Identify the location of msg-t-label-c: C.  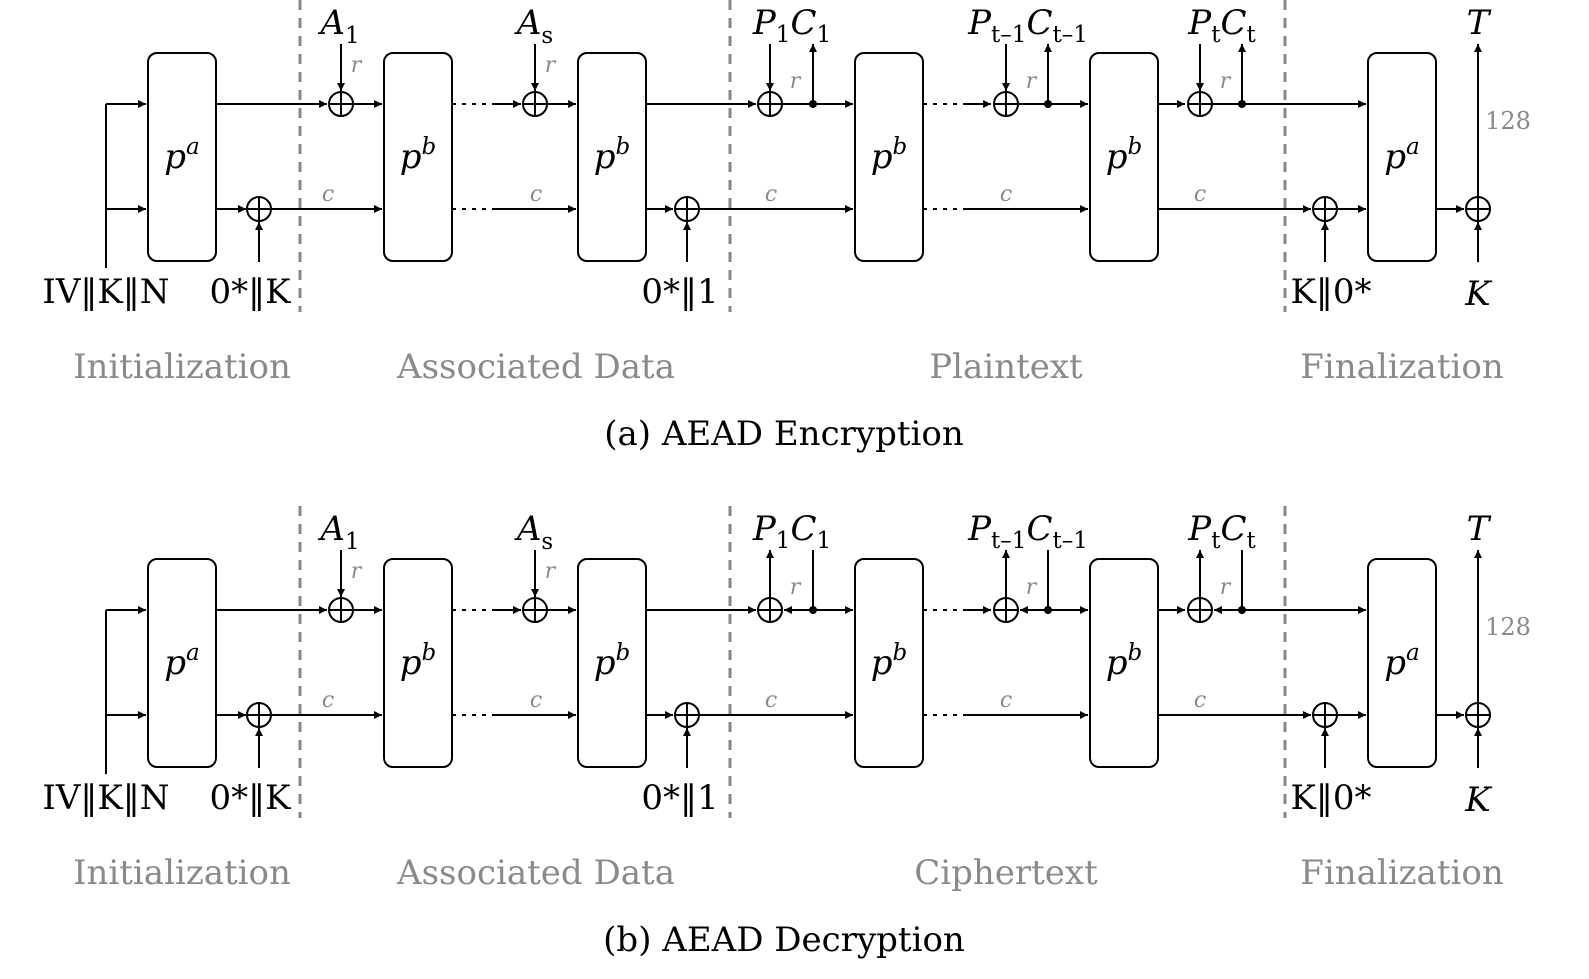
(1233, 23).